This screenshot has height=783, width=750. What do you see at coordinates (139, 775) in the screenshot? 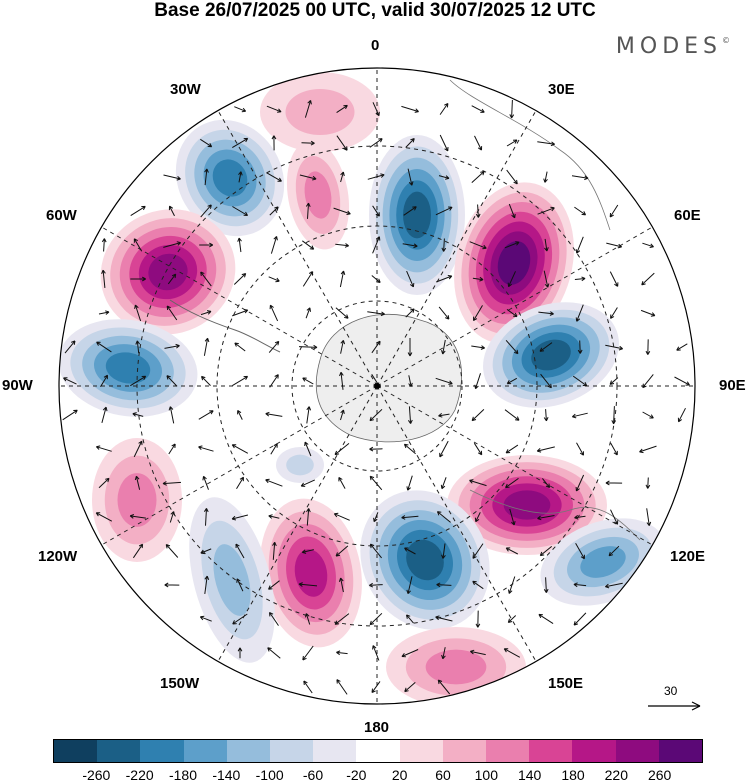
I see `colorbar-tick-label: -220` at bounding box center [139, 775].